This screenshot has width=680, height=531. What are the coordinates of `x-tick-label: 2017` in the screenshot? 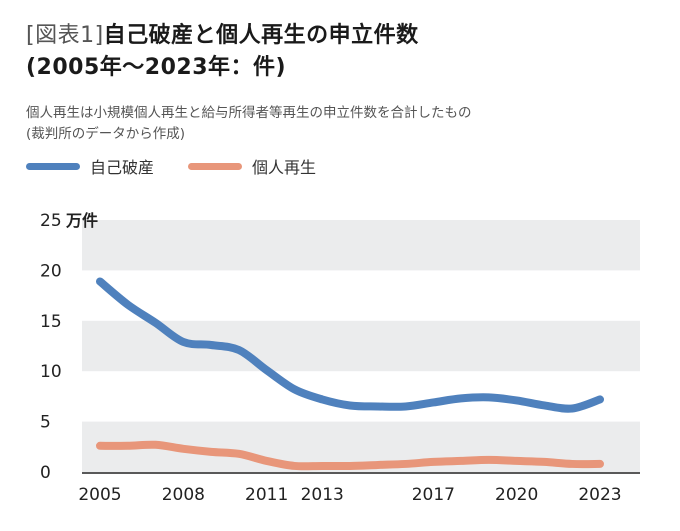 It's located at (433, 495).